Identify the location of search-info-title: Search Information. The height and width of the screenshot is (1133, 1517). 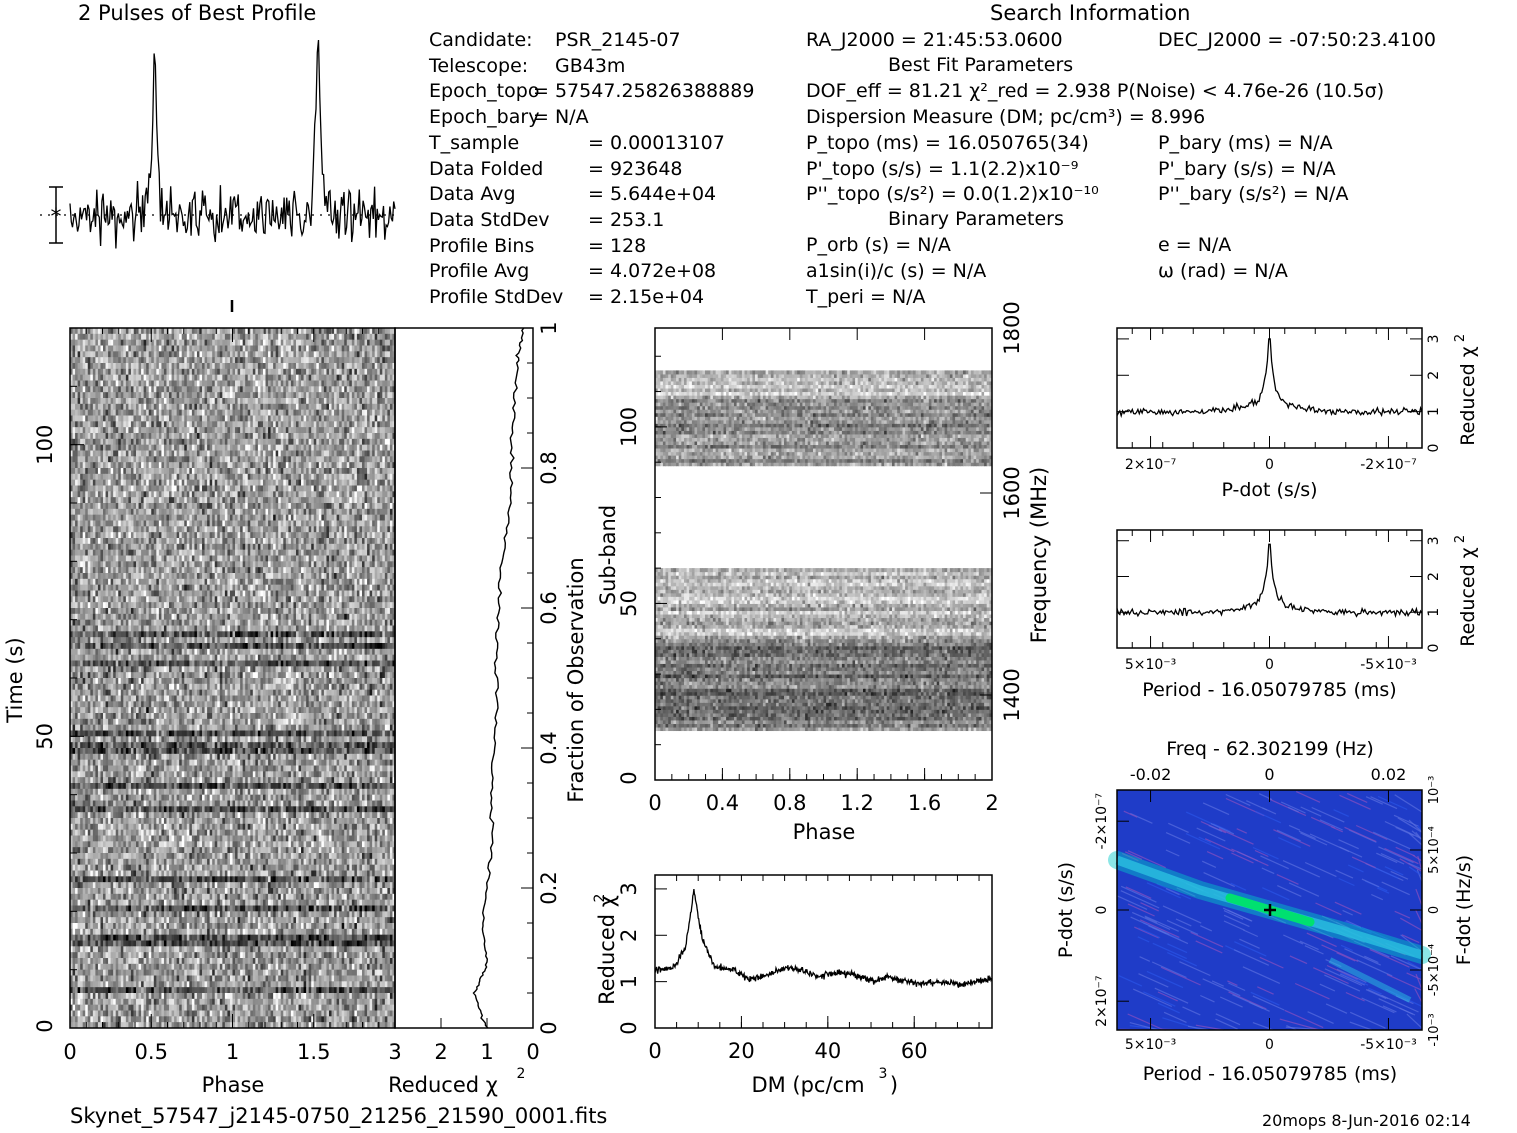
(1090, 13).